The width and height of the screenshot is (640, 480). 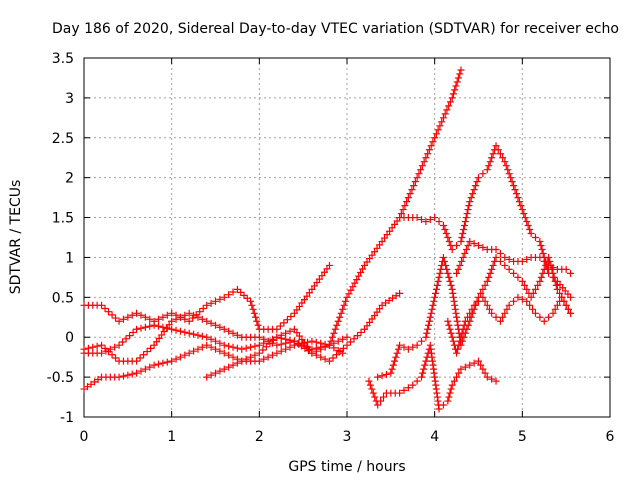 What do you see at coordinates (69, 179) in the screenshot?
I see `y-tick-label: 2` at bounding box center [69, 179].